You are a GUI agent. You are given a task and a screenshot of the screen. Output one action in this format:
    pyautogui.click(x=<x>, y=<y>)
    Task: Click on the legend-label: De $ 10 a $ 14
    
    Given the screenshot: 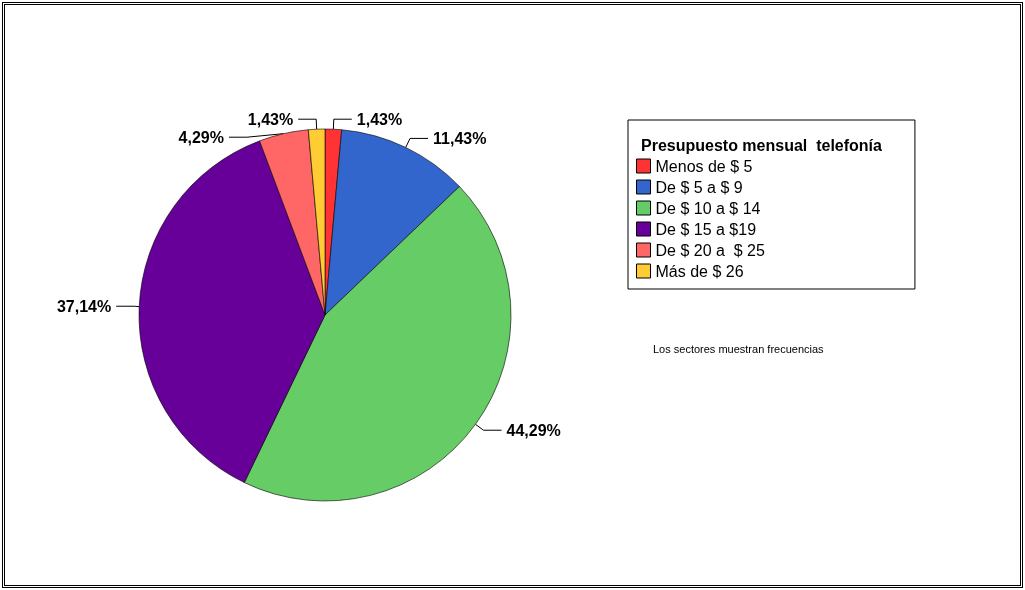 What is the action you would take?
    pyautogui.click(x=708, y=208)
    